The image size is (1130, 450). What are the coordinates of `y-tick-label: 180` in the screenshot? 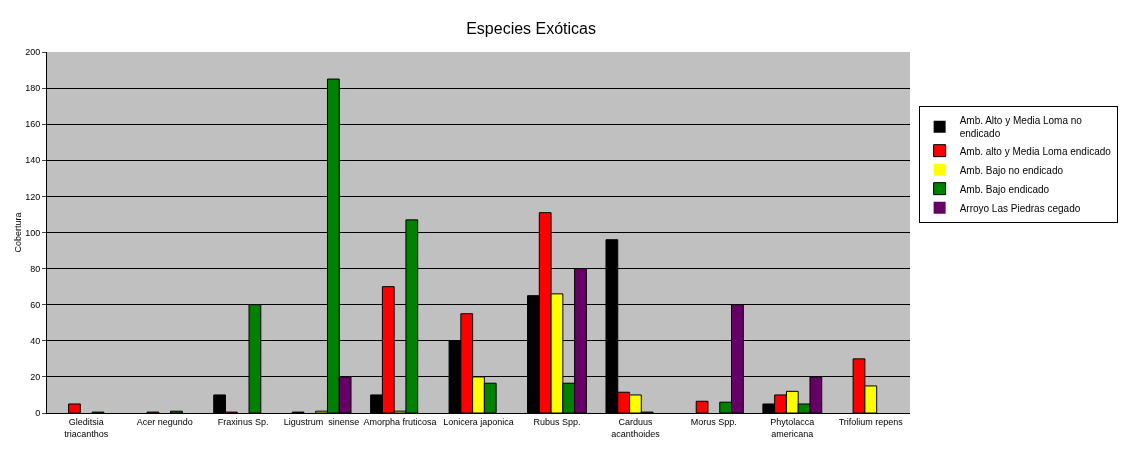 It's located at (33, 88).